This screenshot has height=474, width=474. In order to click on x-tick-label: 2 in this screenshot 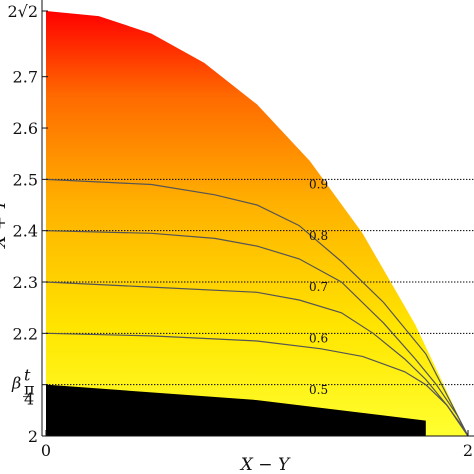, I will do `click(468, 450)`.